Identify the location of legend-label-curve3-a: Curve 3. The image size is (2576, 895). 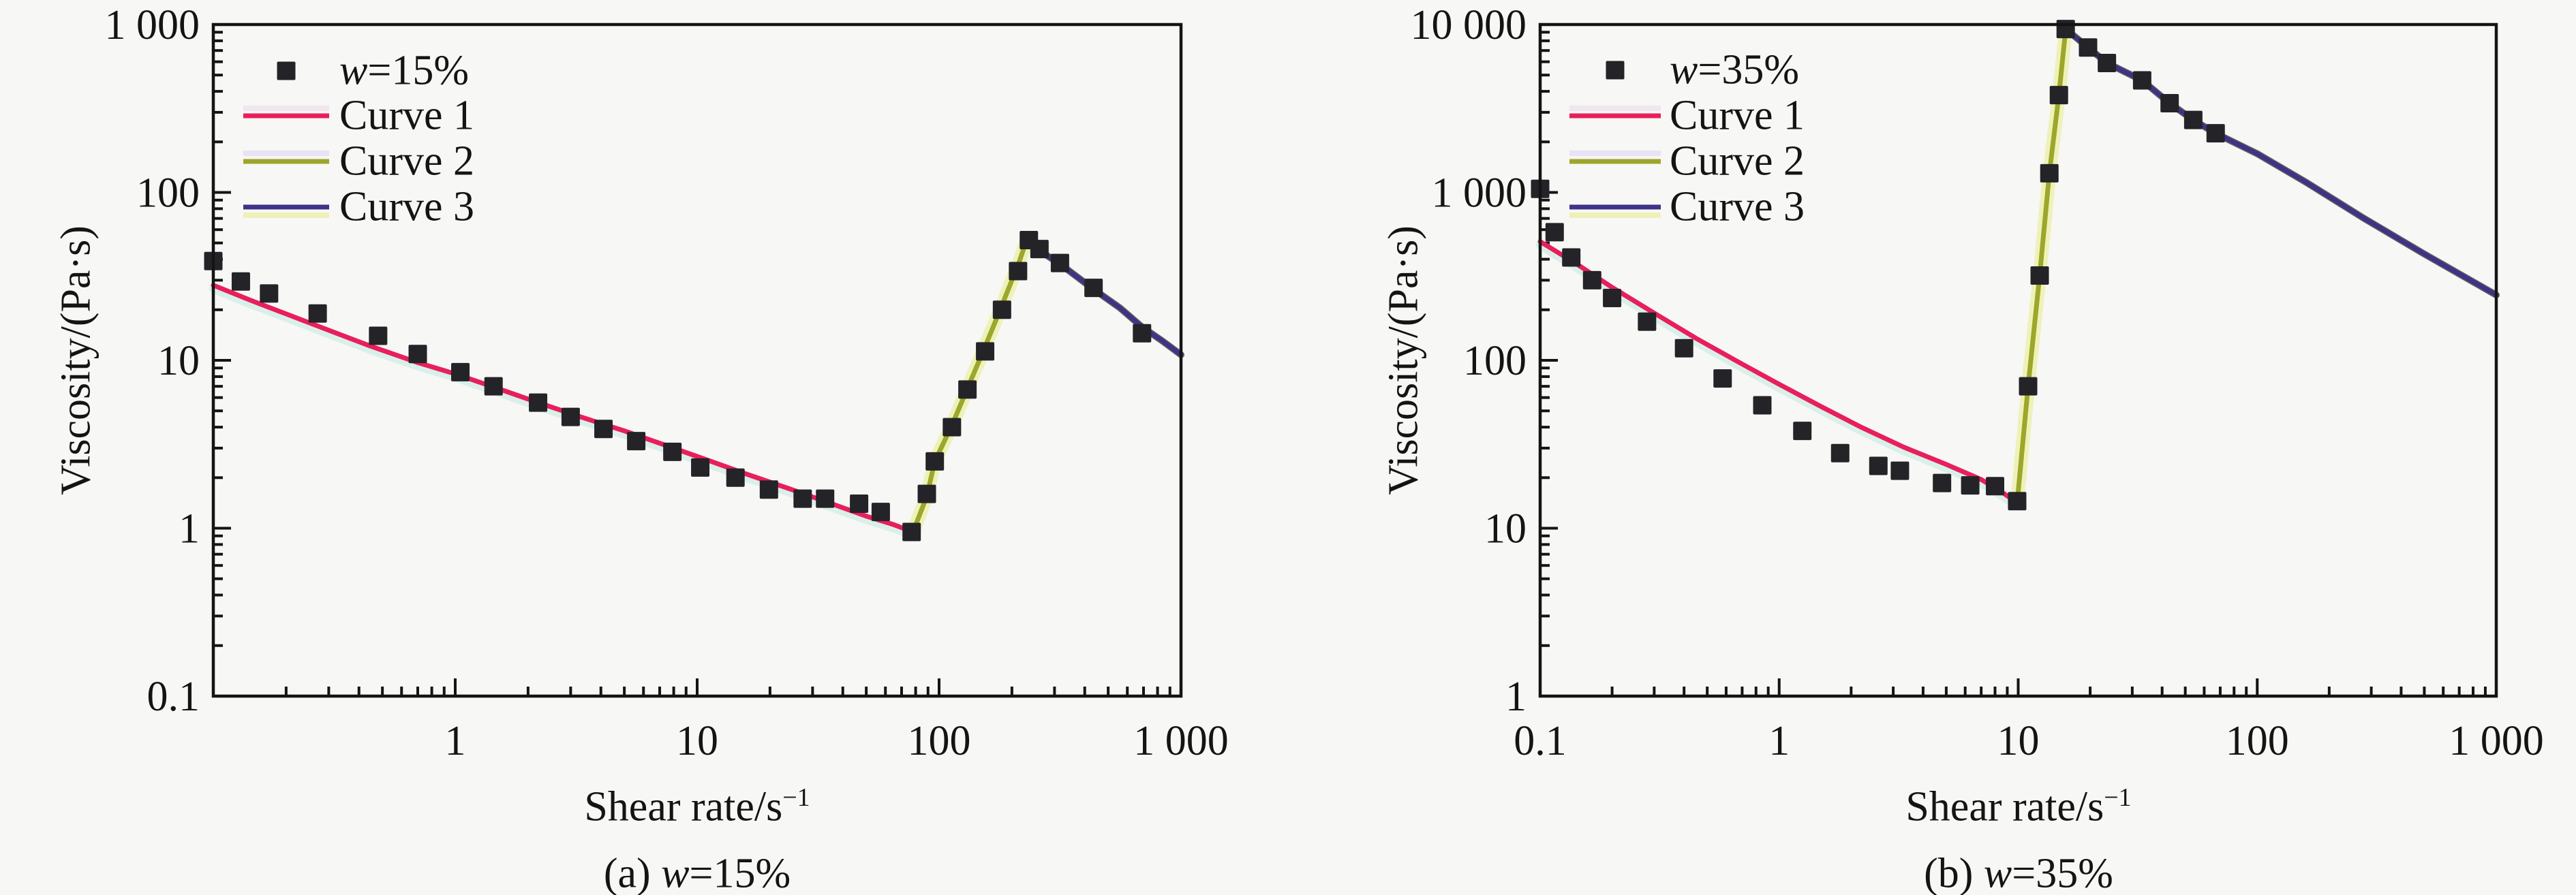
(407, 206).